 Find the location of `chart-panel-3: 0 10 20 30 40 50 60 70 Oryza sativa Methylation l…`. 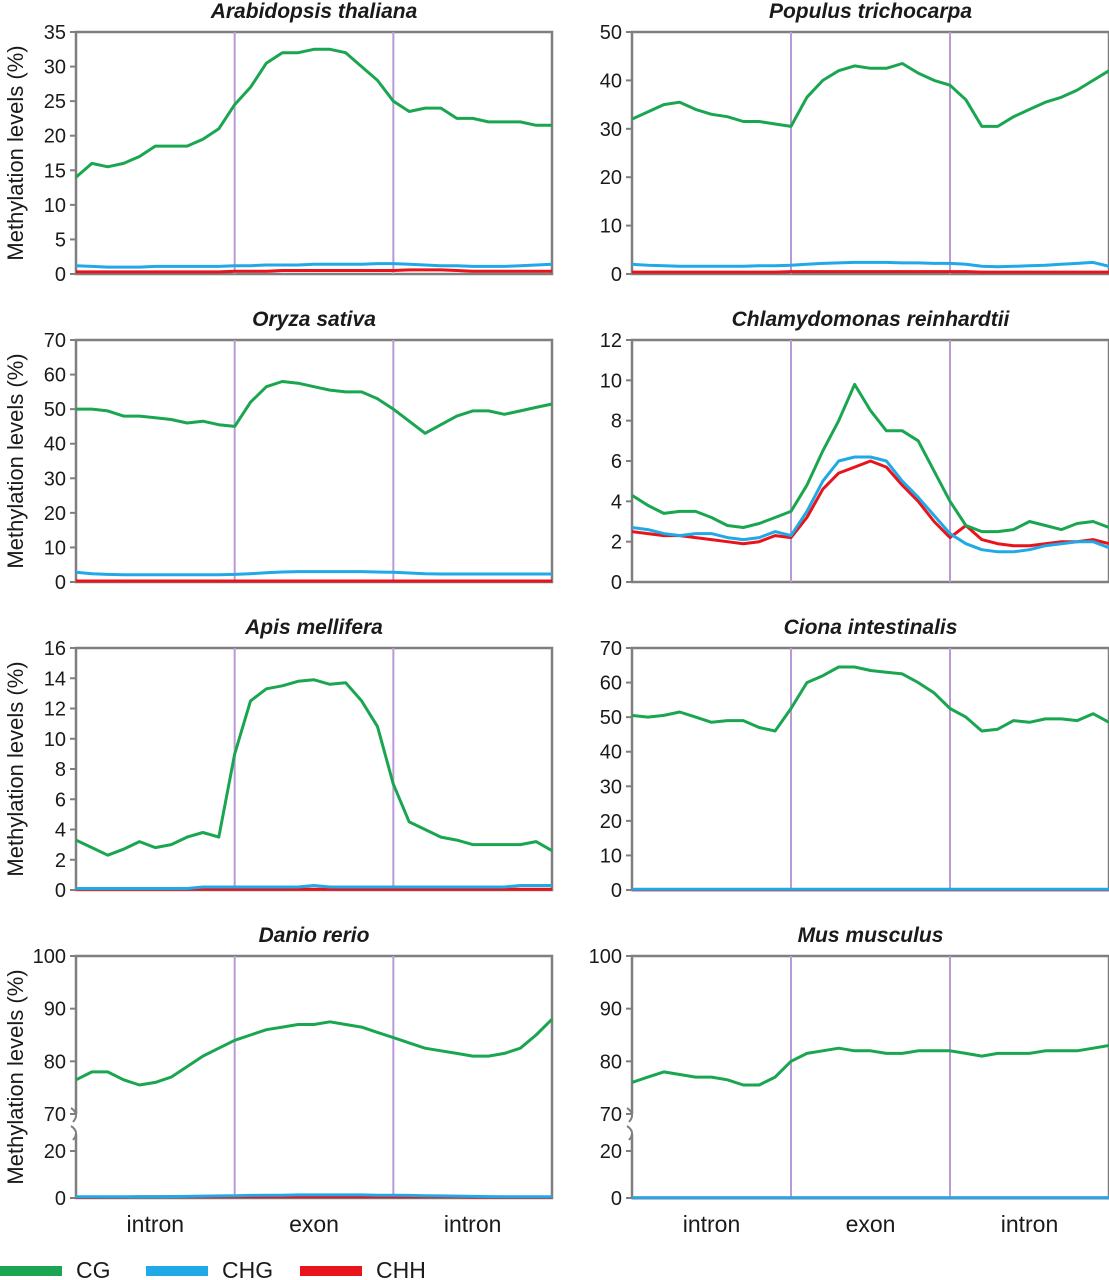

chart-panel-3: 0 10 20 30 40 50 60 70 Oryza sativa Methylation l… is located at coordinates (278, 451).